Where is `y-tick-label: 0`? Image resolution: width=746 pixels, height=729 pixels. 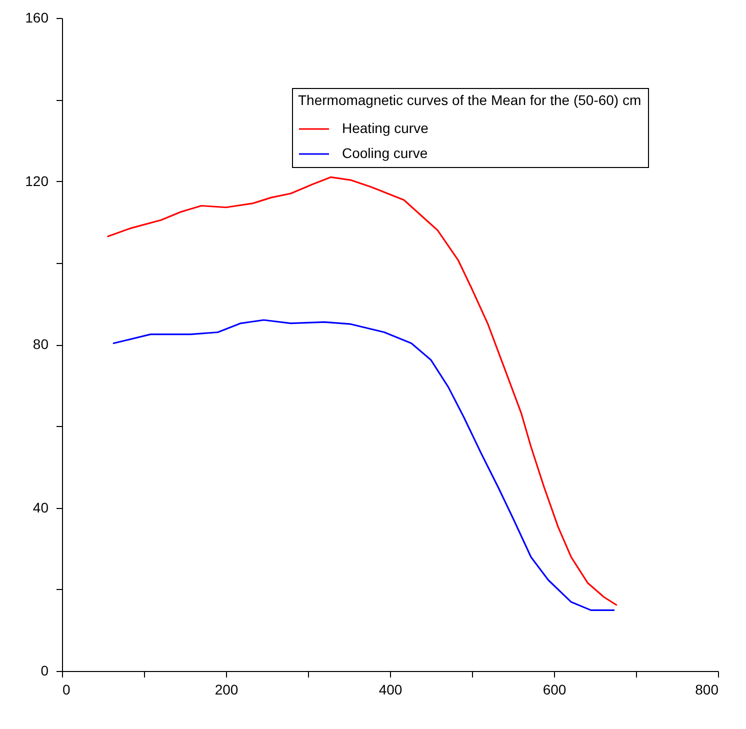 y-tick-label: 0 is located at coordinates (44, 670).